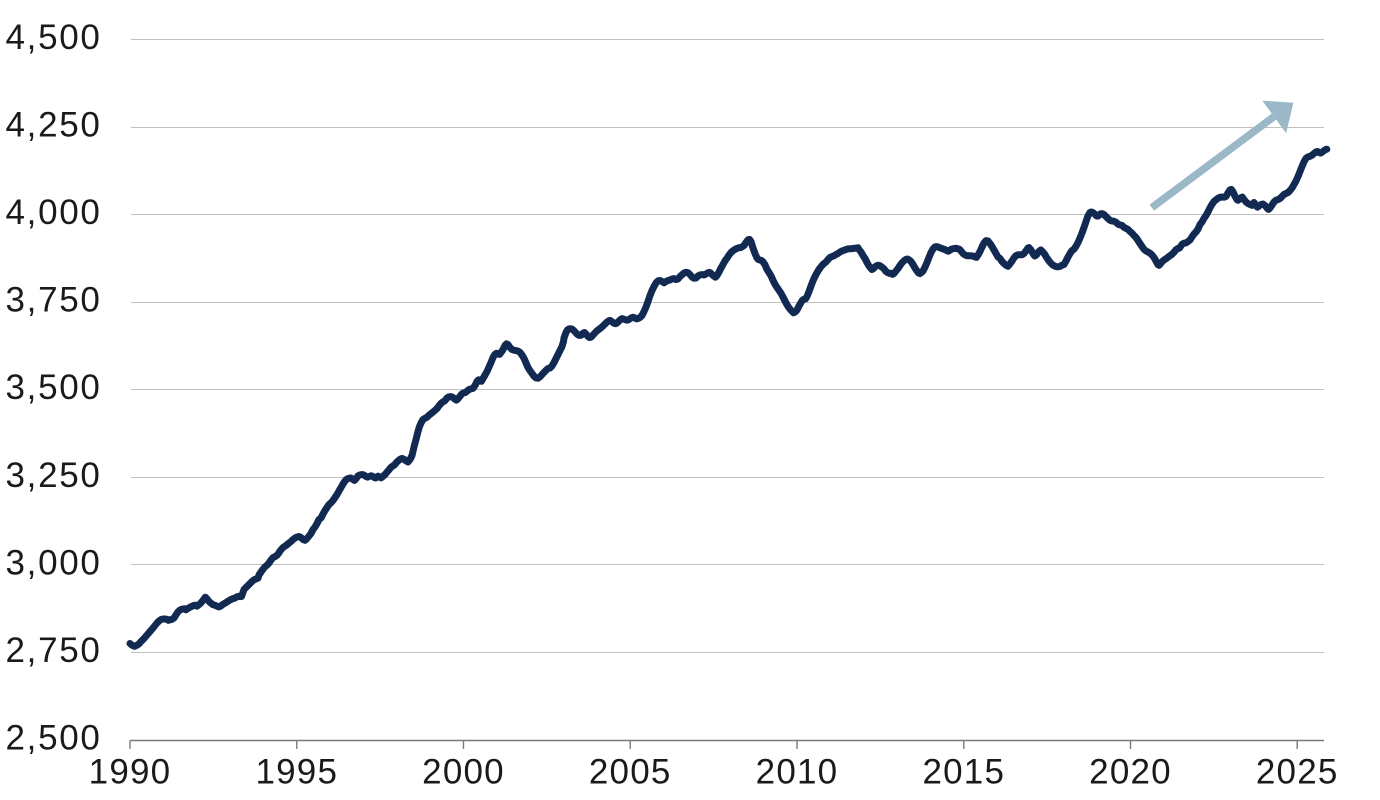 This screenshot has width=1380, height=800. What do you see at coordinates (54, 300) in the screenshot?
I see `svg-text: 3,750` at bounding box center [54, 300].